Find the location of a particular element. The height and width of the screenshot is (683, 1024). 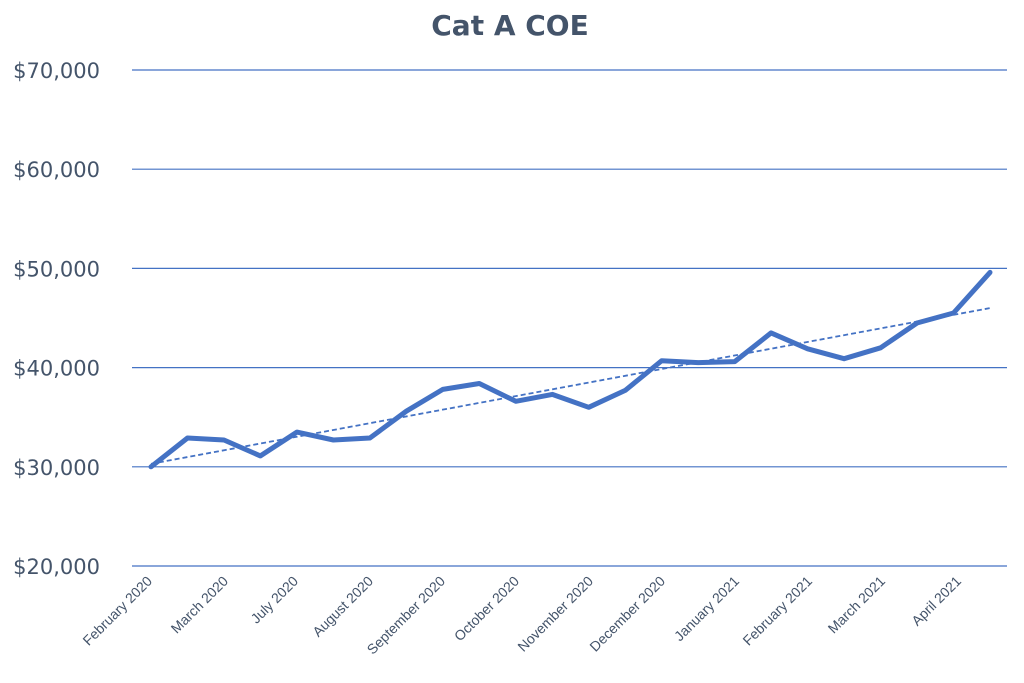

y-tick-label: $30,000 is located at coordinates (56, 468).